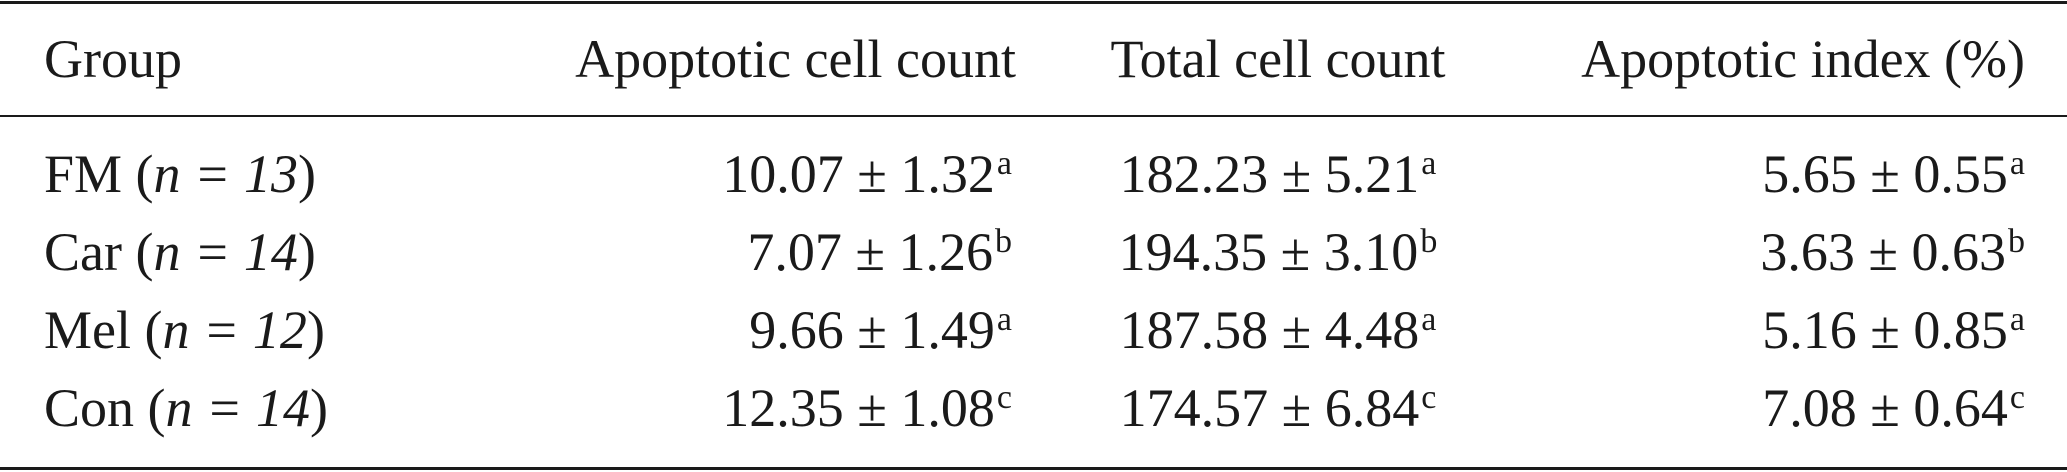  What do you see at coordinates (89, 408) in the screenshot?
I see `group-name: Con` at bounding box center [89, 408].